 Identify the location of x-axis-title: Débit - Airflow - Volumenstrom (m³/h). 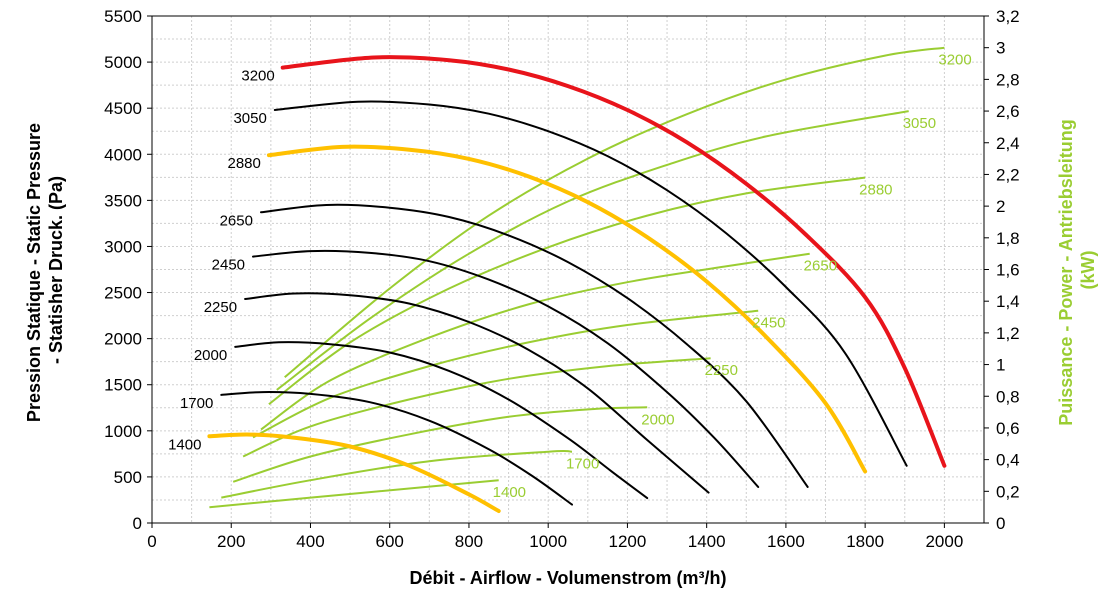
(568, 578).